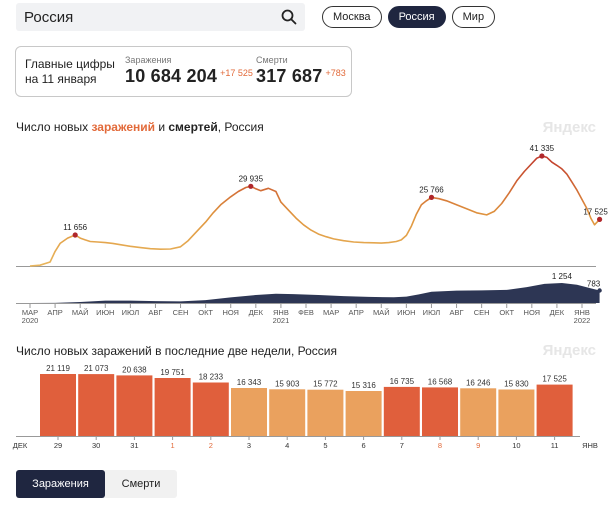  What do you see at coordinates (211, 377) in the screenshot?
I see `bar-value-label: 18 233` at bounding box center [211, 377].